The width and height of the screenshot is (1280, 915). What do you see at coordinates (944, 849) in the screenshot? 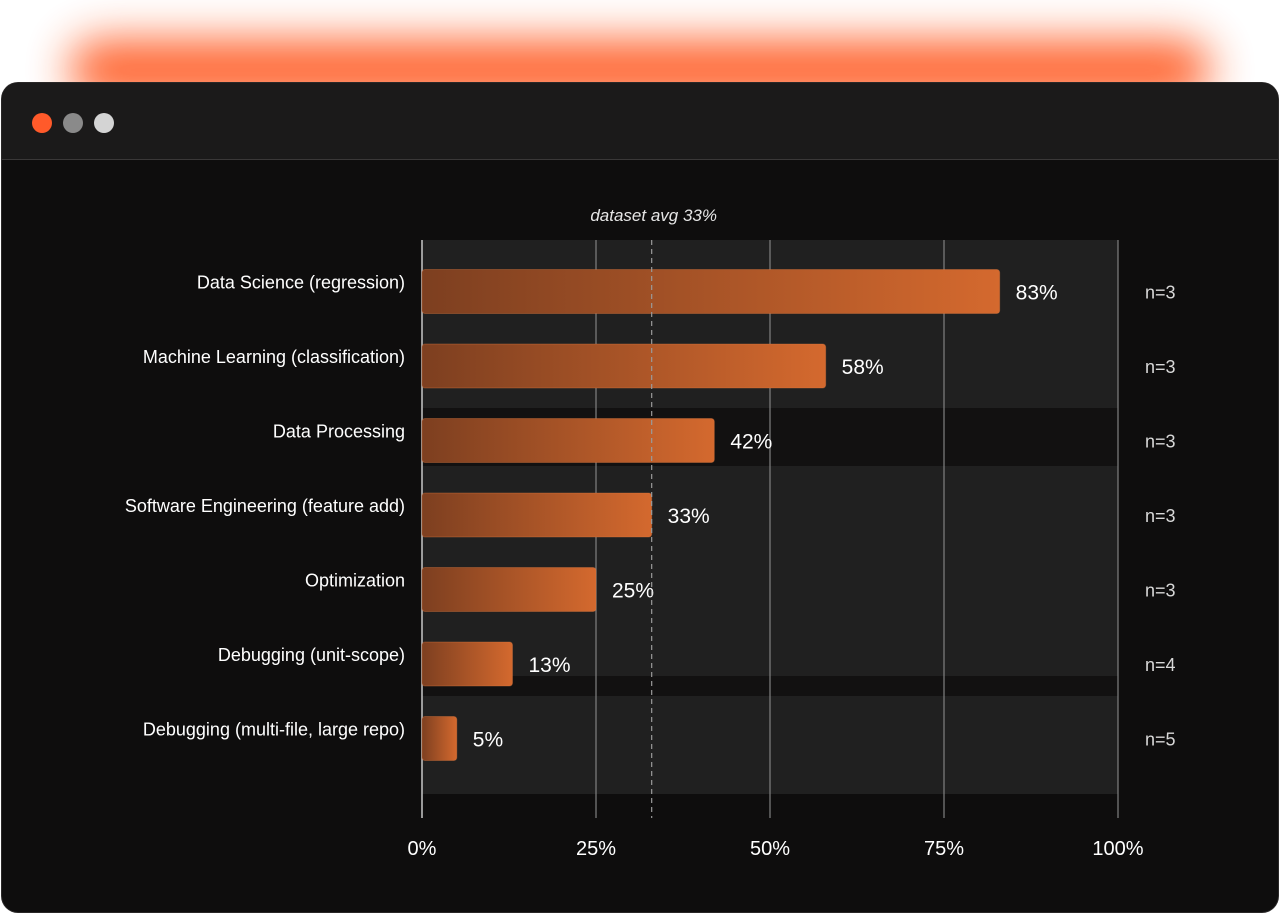
I see `x-tick-label: 75%` at bounding box center [944, 849].